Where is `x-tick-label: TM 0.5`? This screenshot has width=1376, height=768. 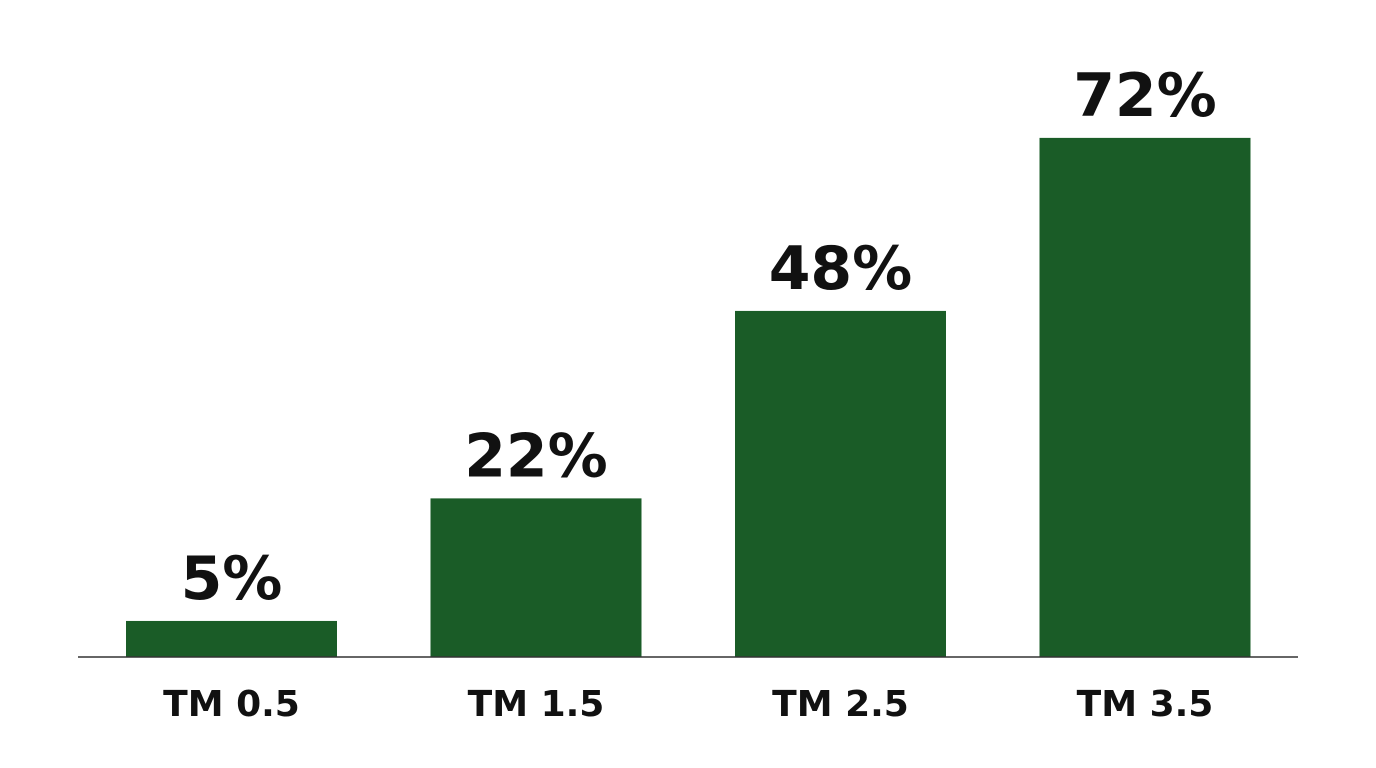
x-tick-label: TM 0.5 is located at coordinates (231, 704).